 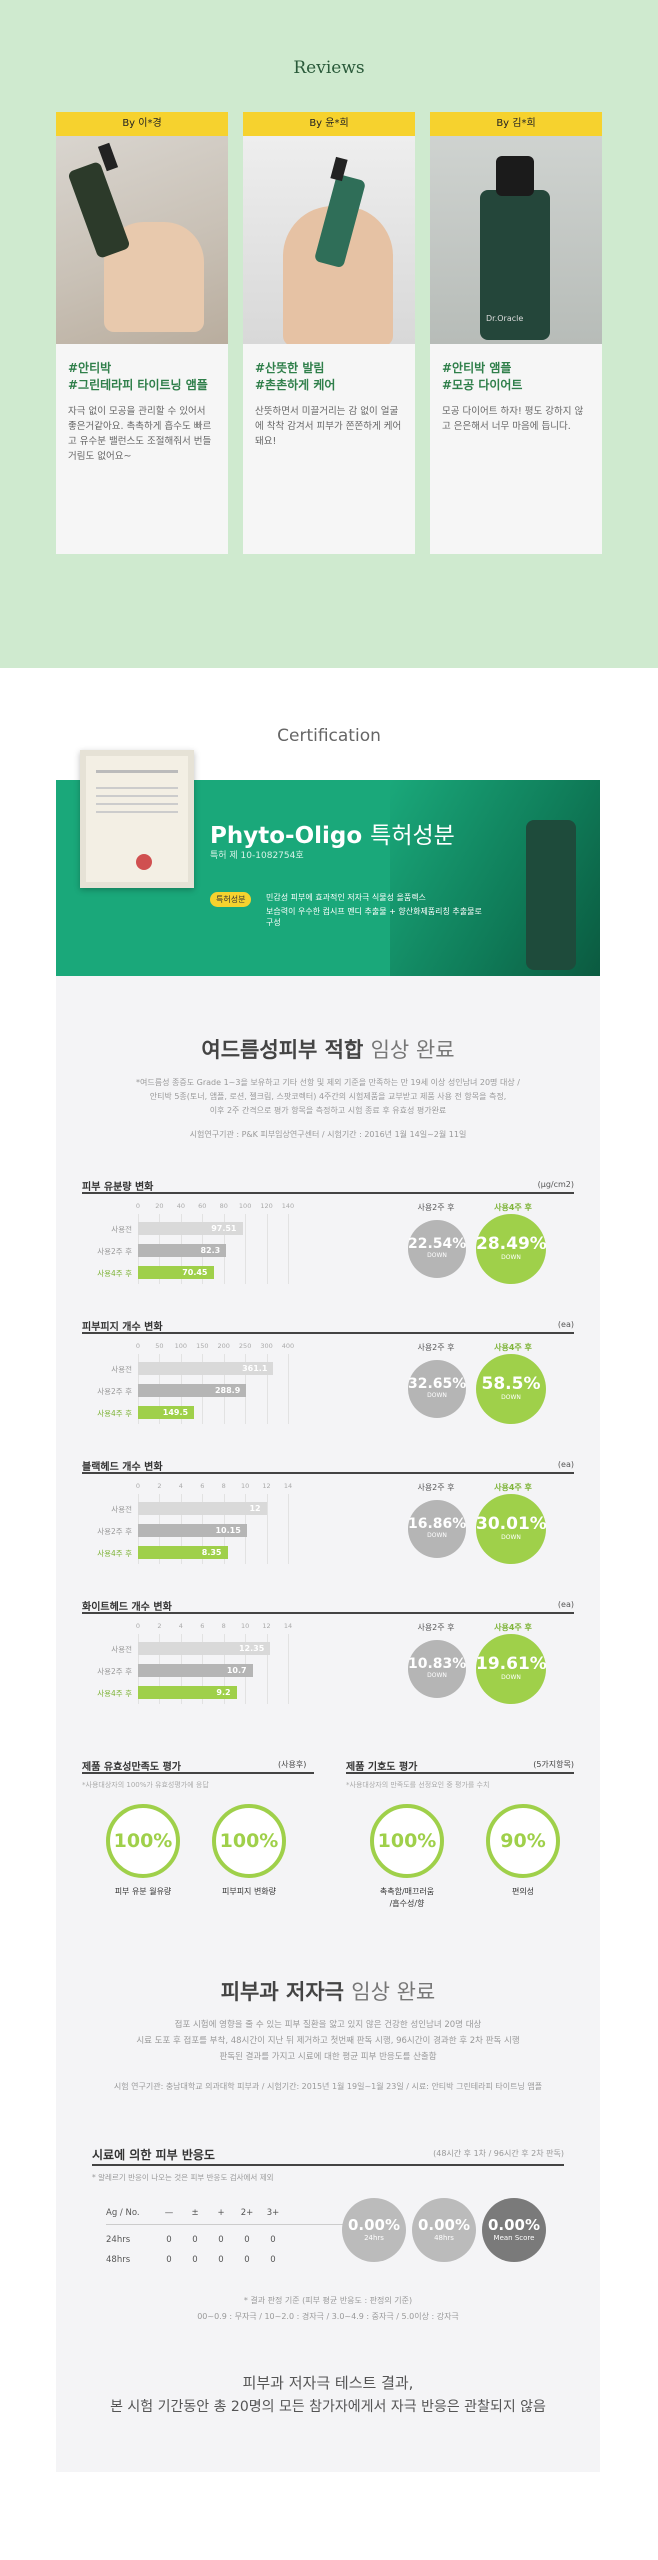 I want to click on tick-label: 80, so click(x=223, y=1206).